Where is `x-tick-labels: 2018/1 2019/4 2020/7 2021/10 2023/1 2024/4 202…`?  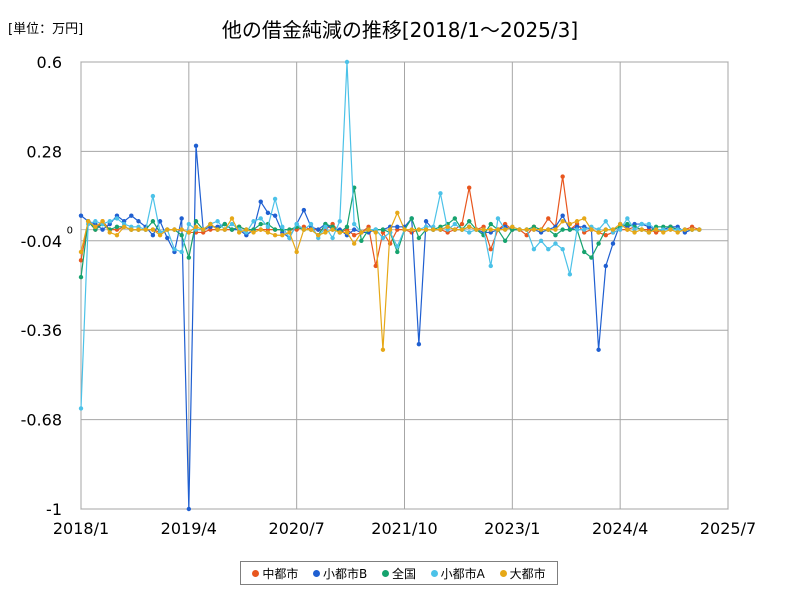
x-tick-labels: 2018/1 2019/4 2020/7 2021/10 2023/1 2024/4 202… is located at coordinates (404, 528).